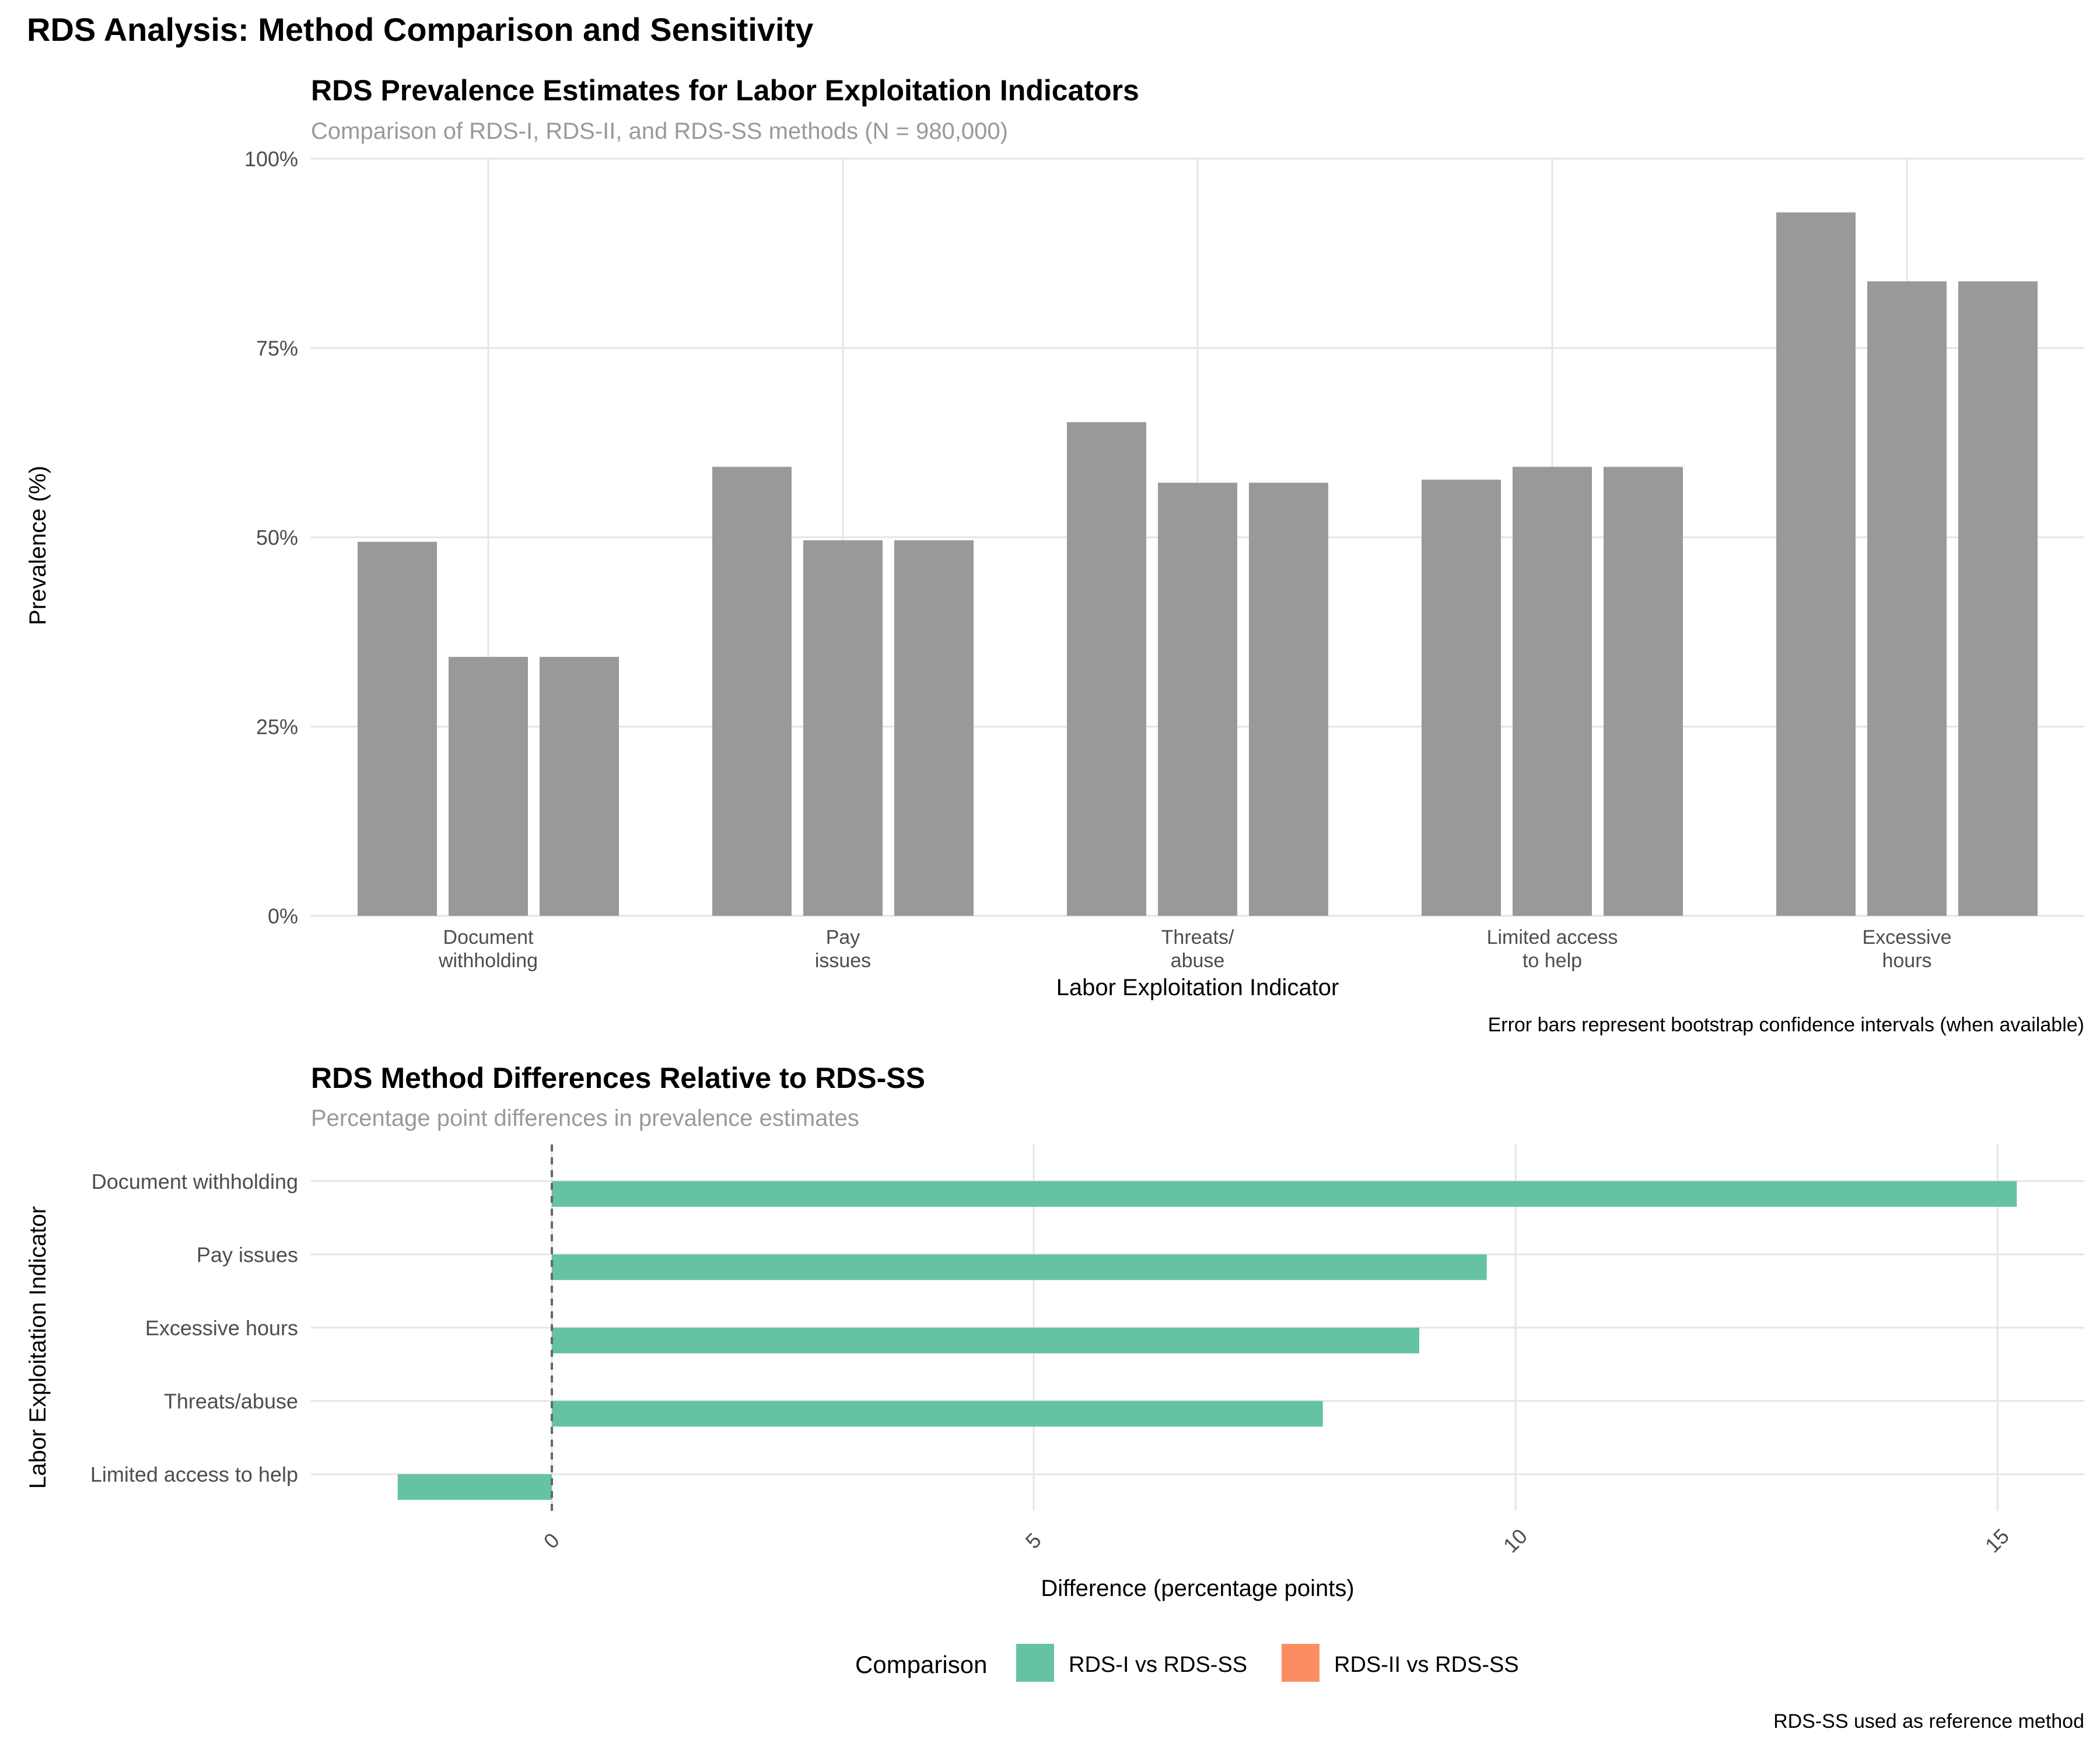 The height and width of the screenshot is (1750, 2100). Describe the element at coordinates (271, 159) in the screenshot. I see `chart1-y-tick-label: 100%` at that location.